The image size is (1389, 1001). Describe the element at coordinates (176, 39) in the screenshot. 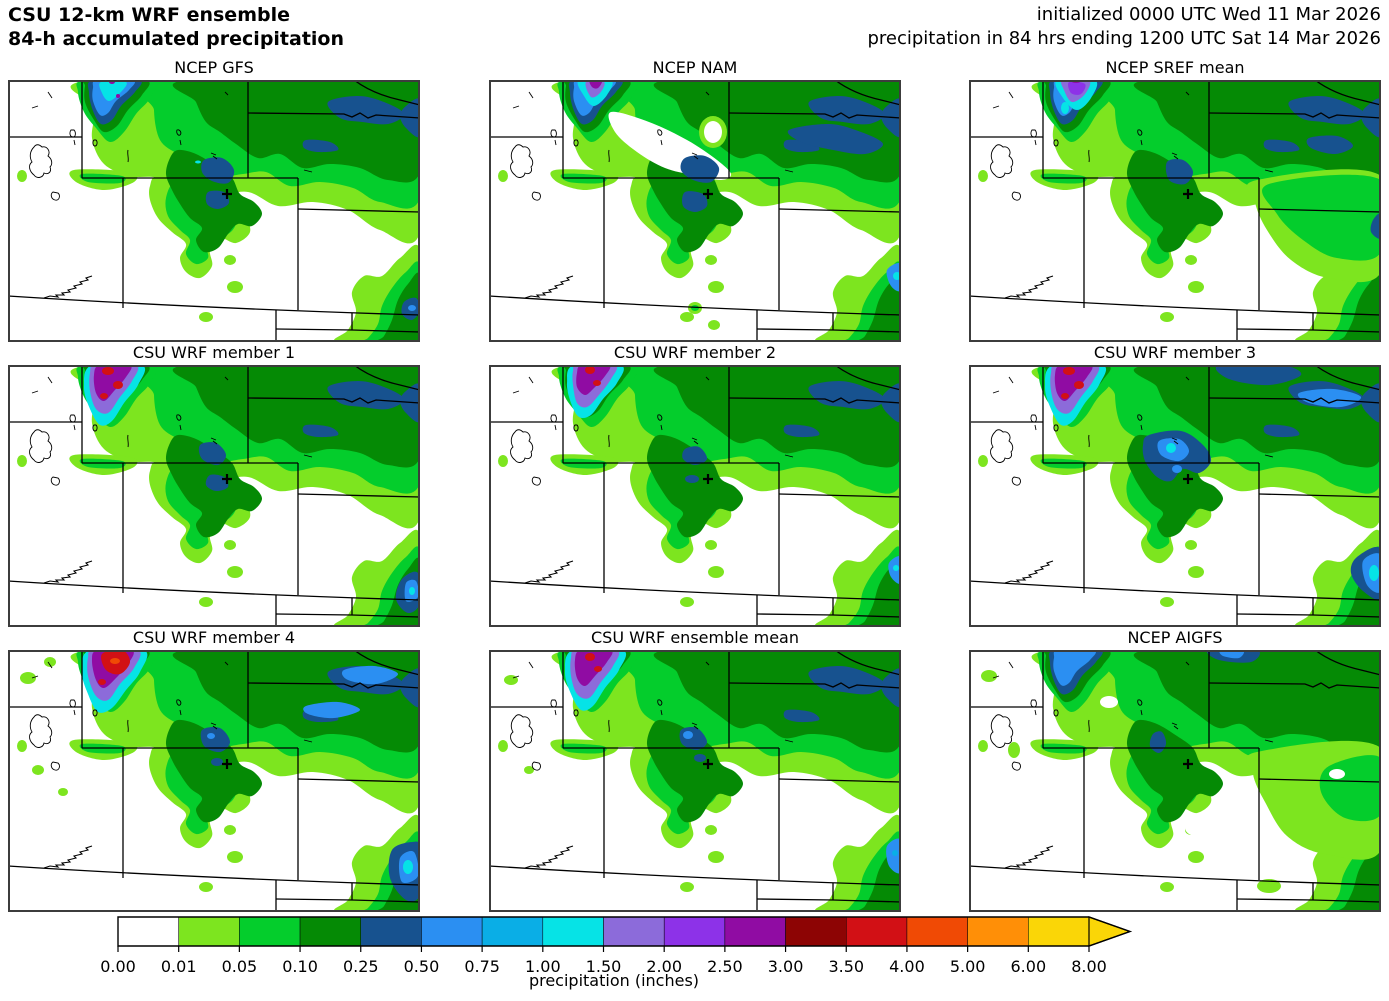

I see `figure-title-line2: 84-h accumulated precipitation` at that location.